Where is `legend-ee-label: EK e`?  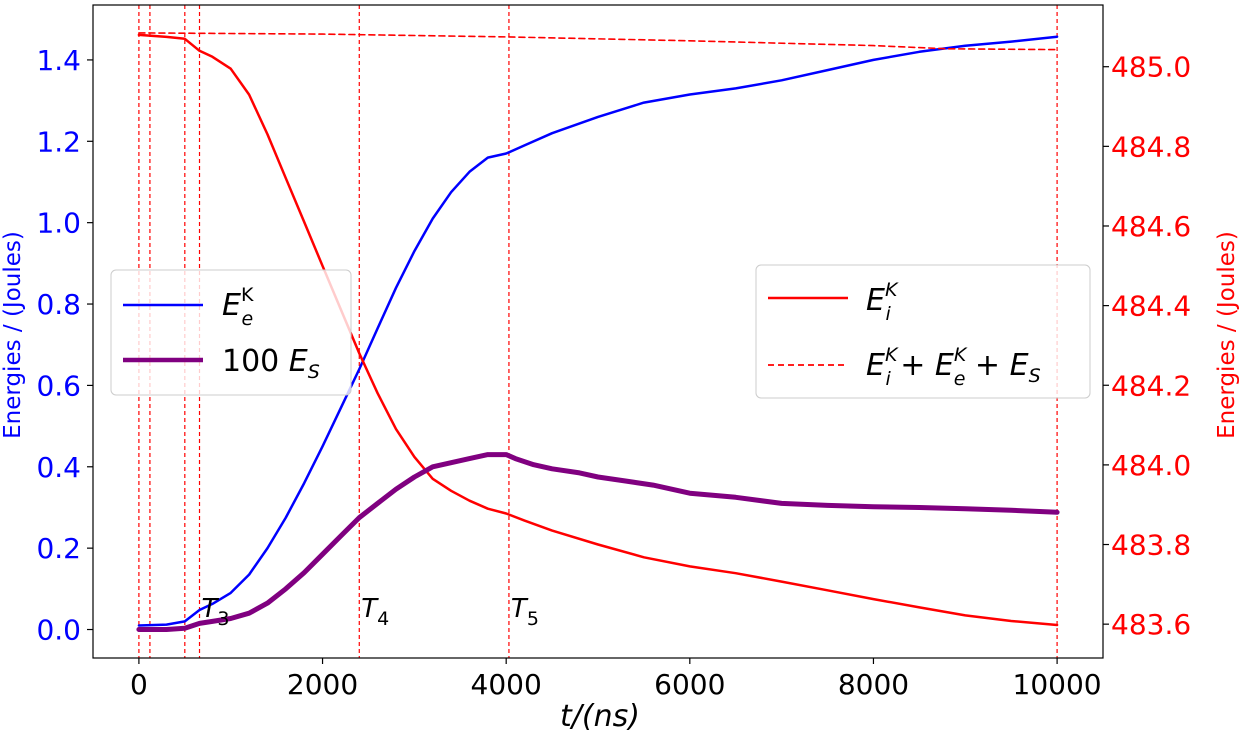
legend-ee-label: EK e is located at coordinates (238, 307).